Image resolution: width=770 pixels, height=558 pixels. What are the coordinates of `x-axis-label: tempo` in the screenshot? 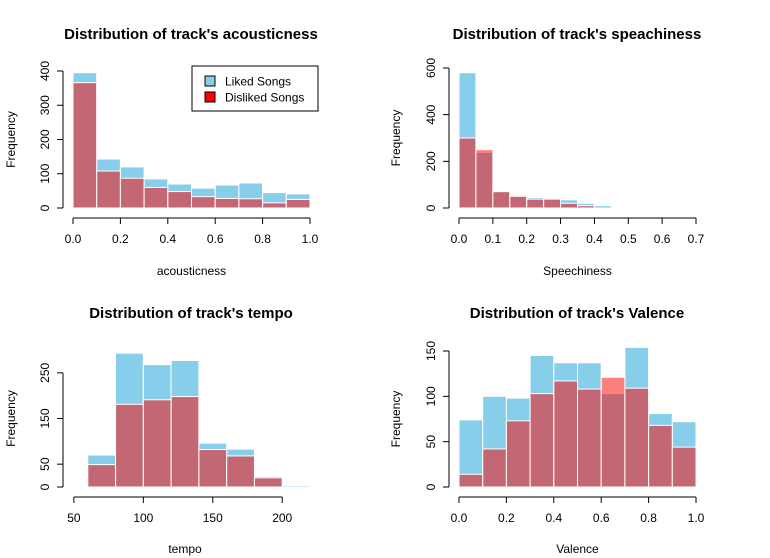 It's located at (185, 549).